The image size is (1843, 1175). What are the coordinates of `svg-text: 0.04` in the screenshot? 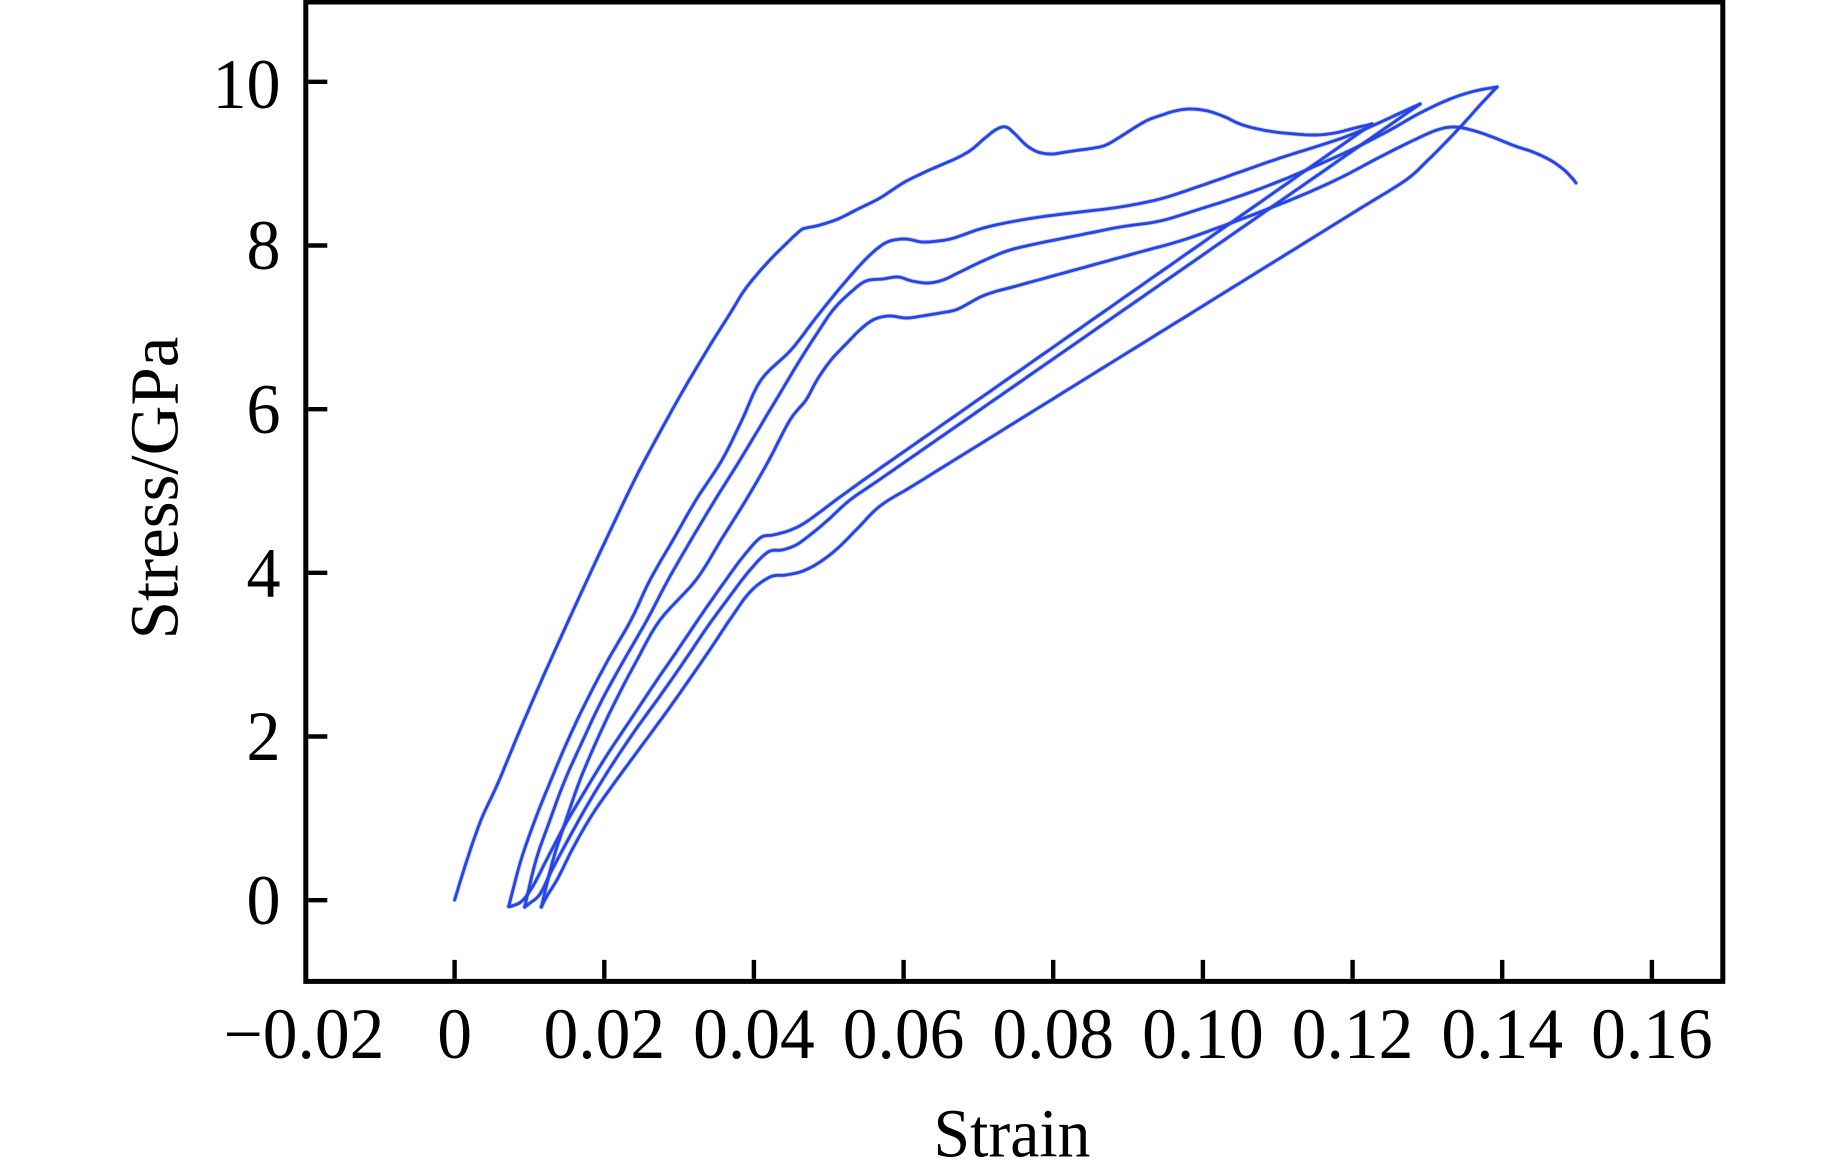 It's located at (754, 1034).